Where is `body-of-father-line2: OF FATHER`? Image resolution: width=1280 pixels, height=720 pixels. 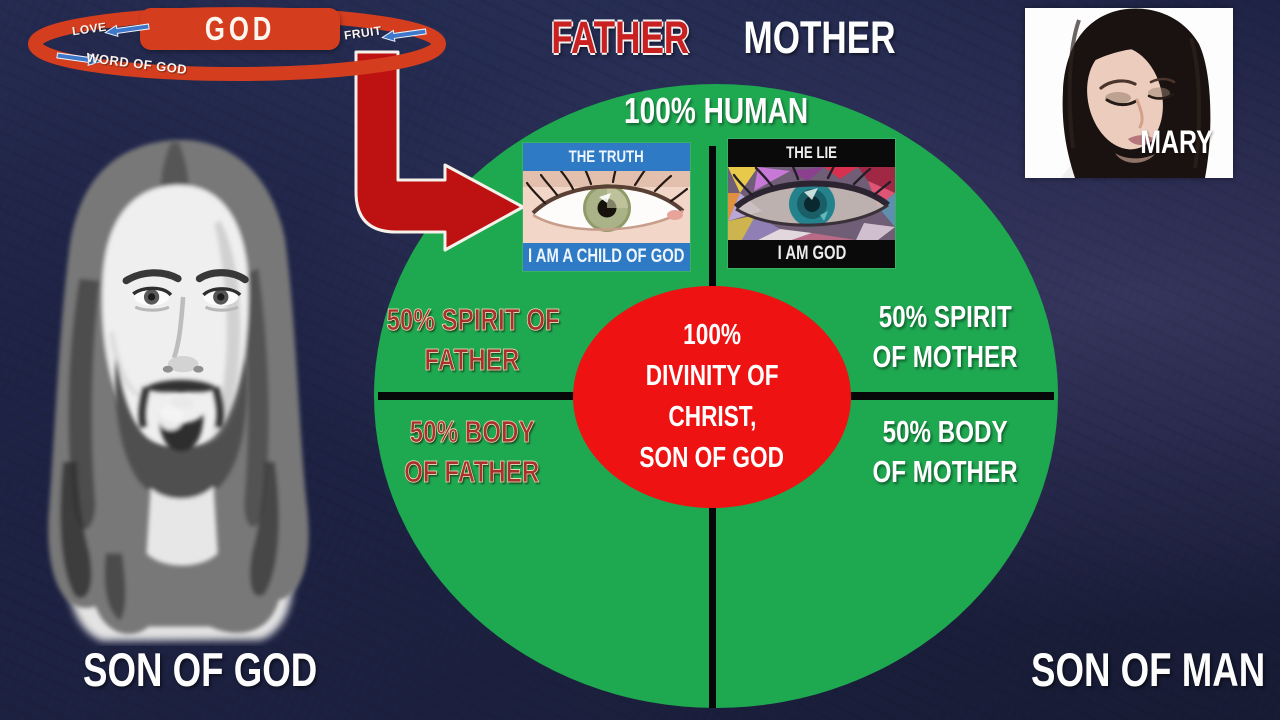 body-of-father-line2: OF FATHER is located at coordinates (472, 472).